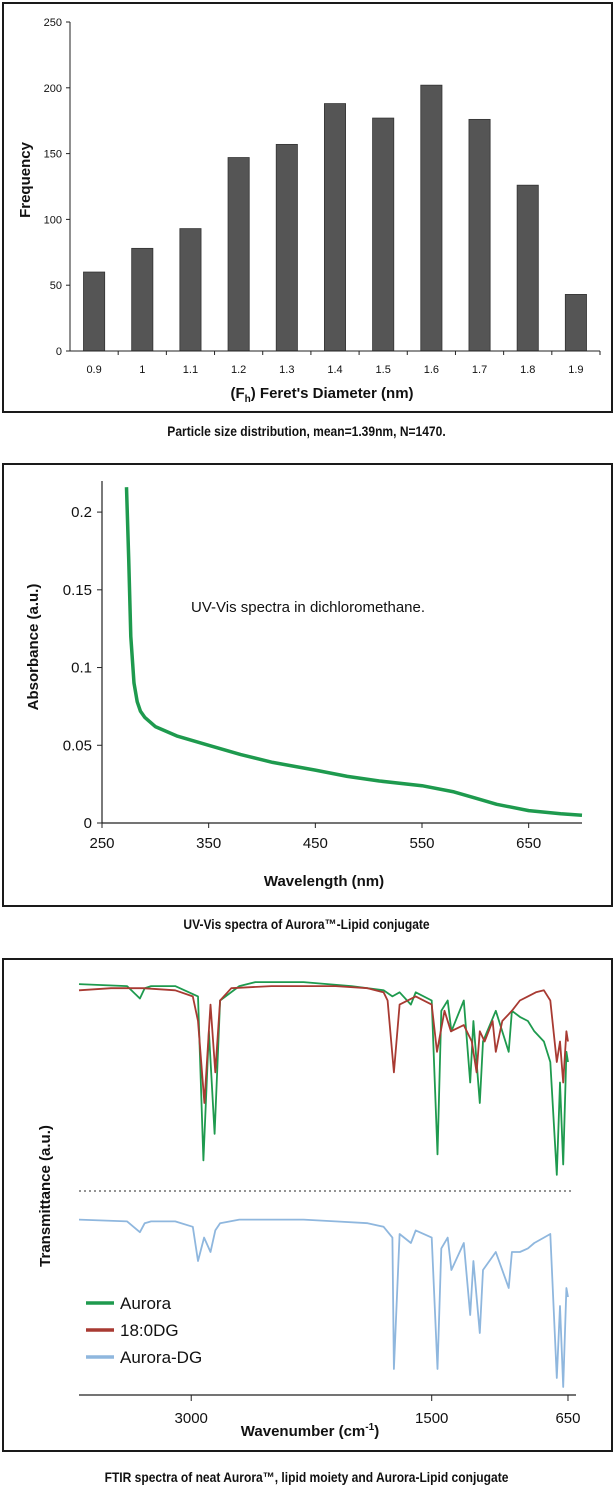 Image resolution: width=613 pixels, height=1500 pixels. I want to click on y-tick-label: 0.05, so click(77, 745).